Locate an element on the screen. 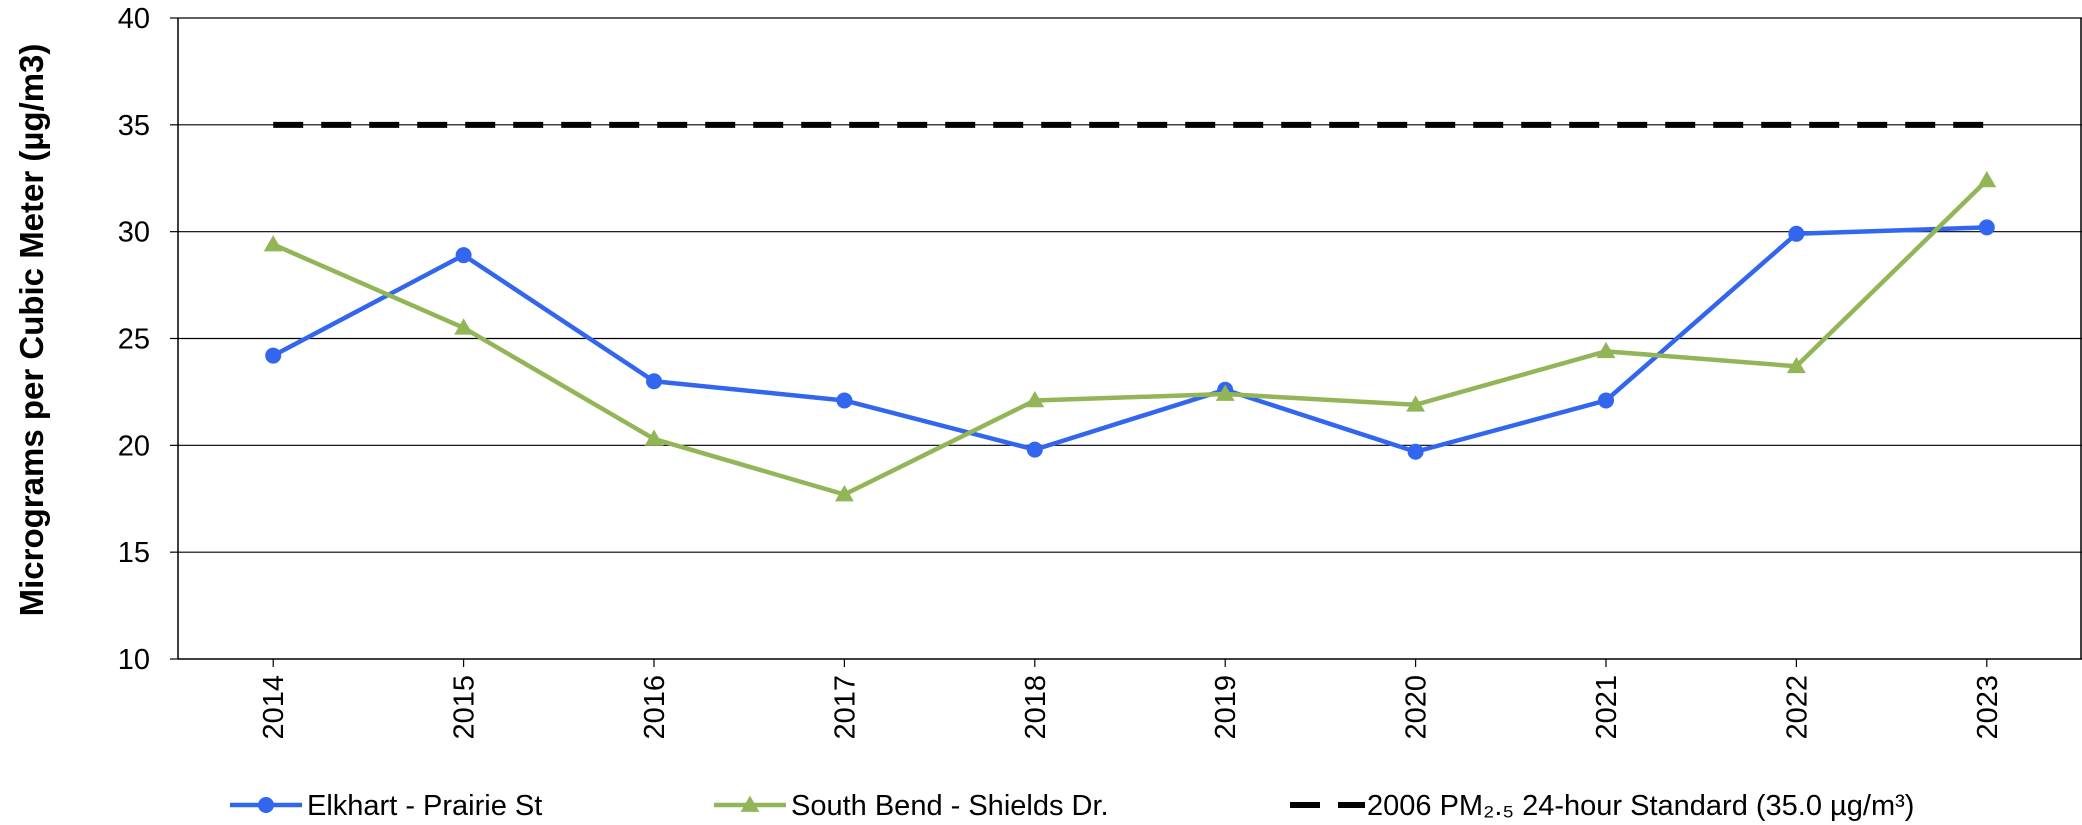  data-point-south-bend-shields-dr-2015 is located at coordinates (464, 326).